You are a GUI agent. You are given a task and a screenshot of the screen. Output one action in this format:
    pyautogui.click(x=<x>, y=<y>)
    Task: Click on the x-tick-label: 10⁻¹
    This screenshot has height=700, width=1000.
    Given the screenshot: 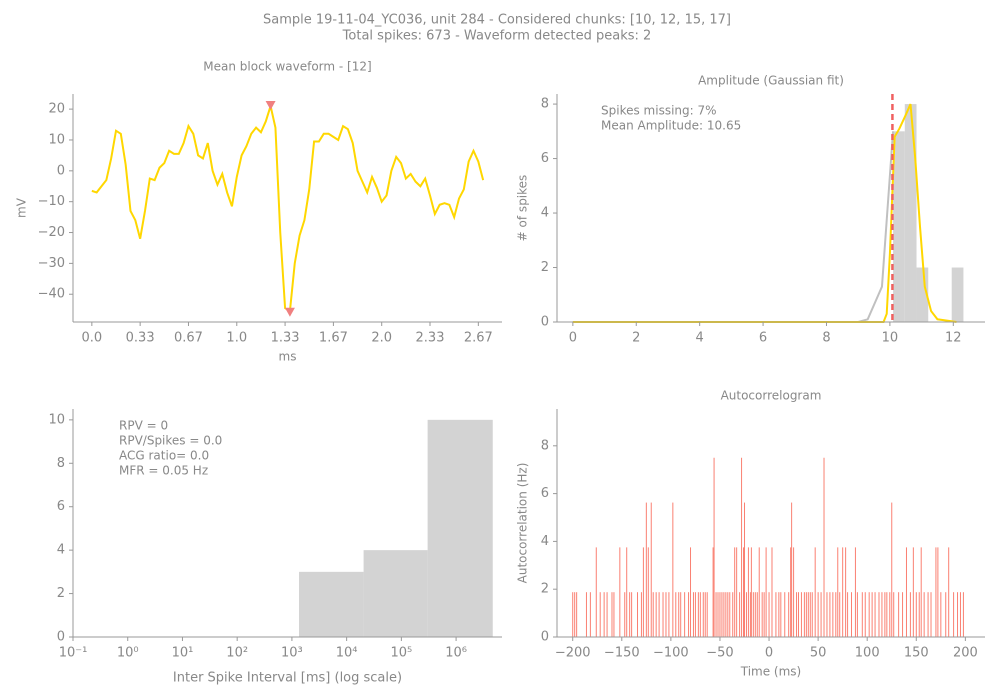 What is the action you would take?
    pyautogui.click(x=73, y=653)
    